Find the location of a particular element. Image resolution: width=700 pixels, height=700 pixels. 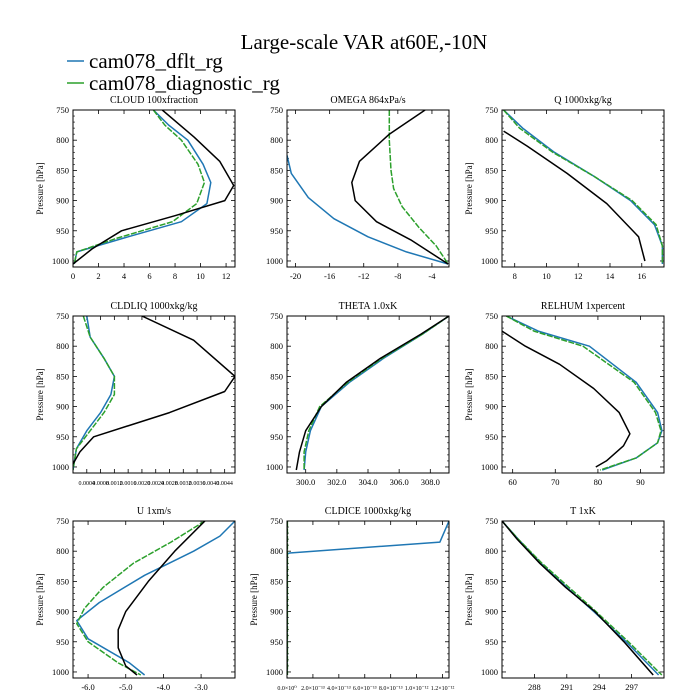

x-tick-label: -8 is located at coordinates (397, 276).